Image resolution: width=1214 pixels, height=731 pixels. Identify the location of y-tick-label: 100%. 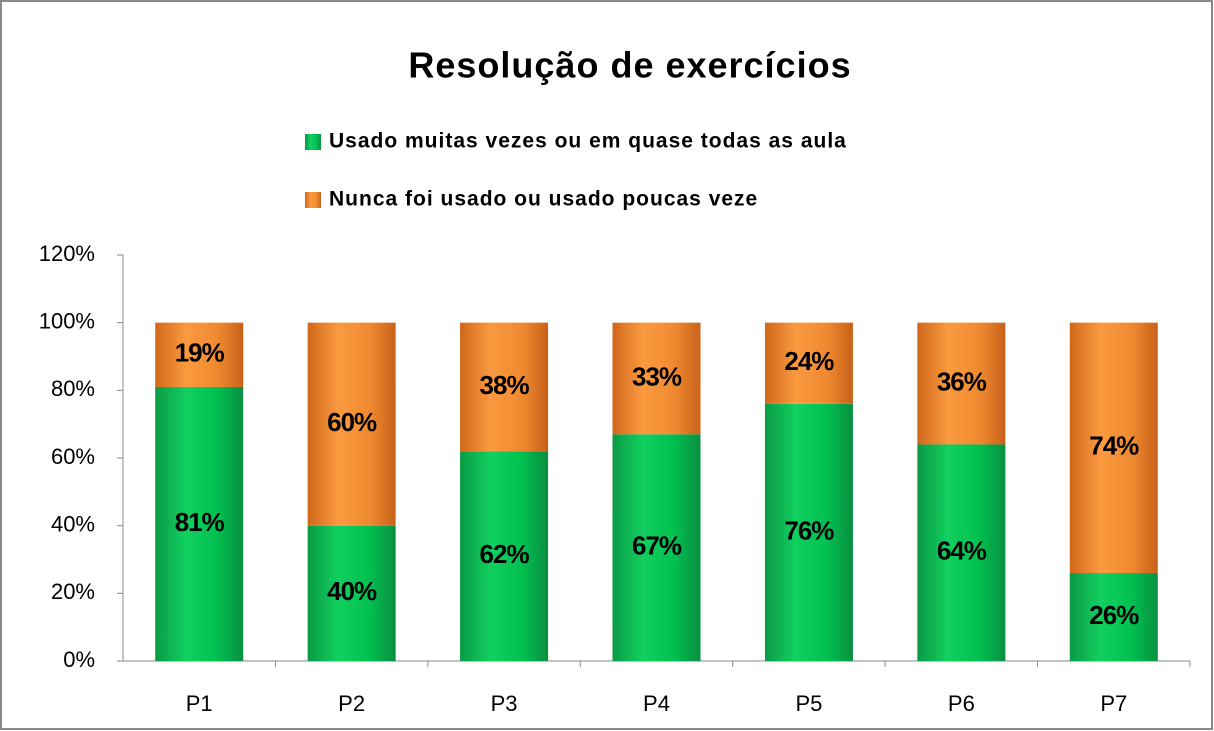
(67, 320).